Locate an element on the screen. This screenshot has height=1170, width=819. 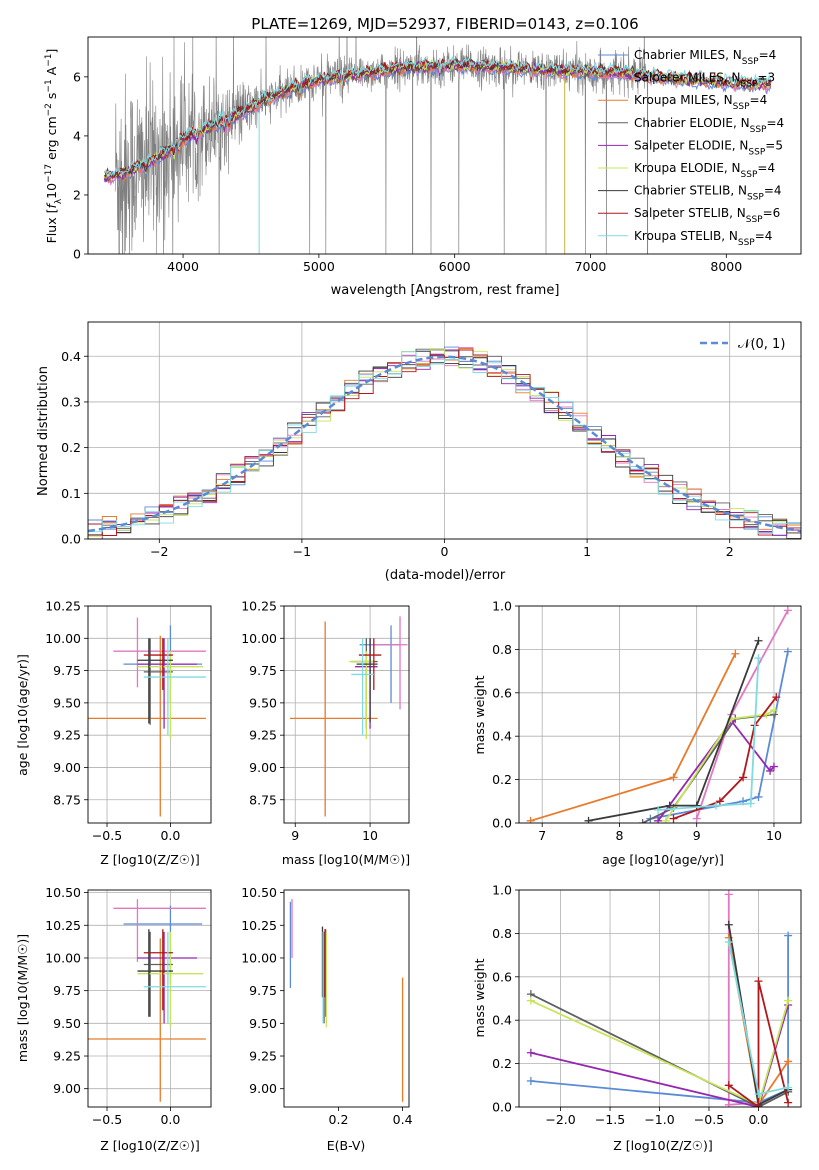
weight_vs_age-xlabel: age [log10(age/yr)] is located at coordinates (663, 859).